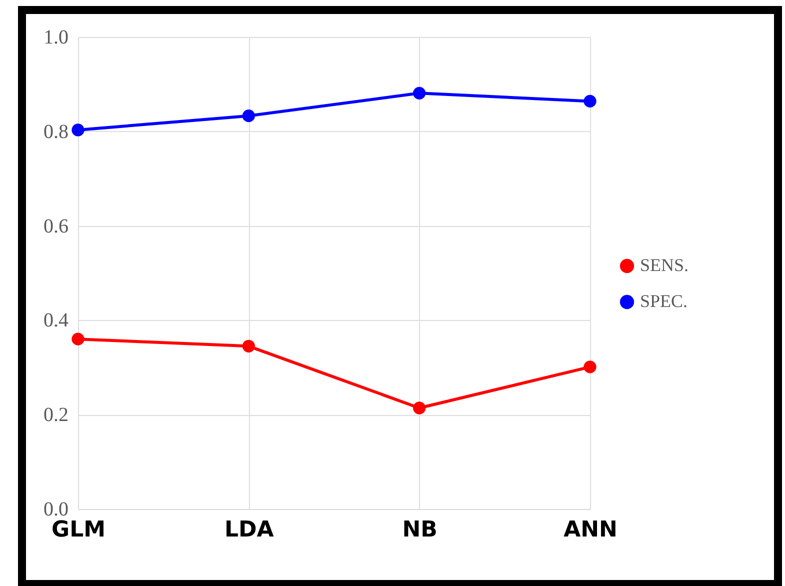  I want to click on y-tick-label: 0.4, so click(56, 321).